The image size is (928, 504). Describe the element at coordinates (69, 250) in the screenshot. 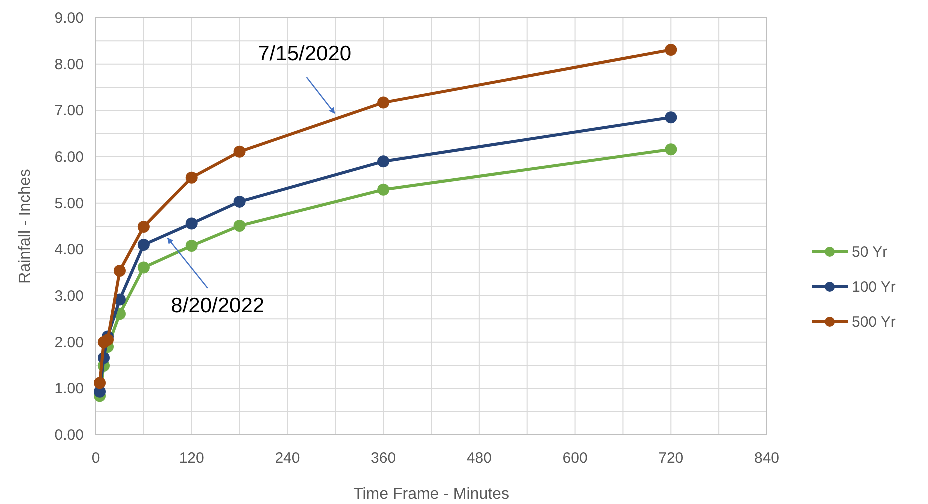

I see `y-tick-label: 4.00` at that location.